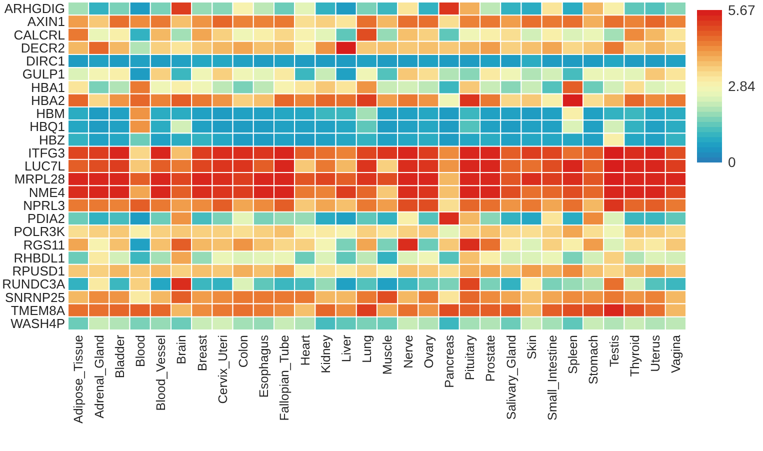 This screenshot has width=763, height=451. I want to click on x-tick-label: Colon, so click(243, 351).